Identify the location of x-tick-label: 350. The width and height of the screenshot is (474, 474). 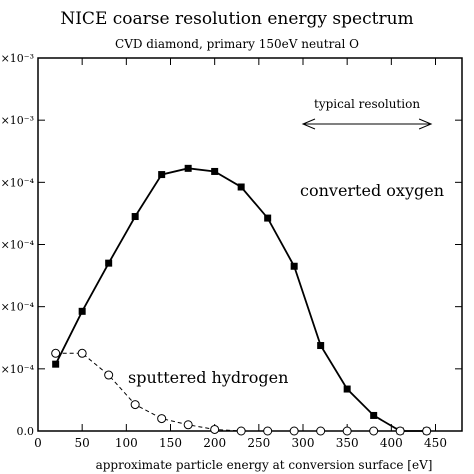
(347, 443).